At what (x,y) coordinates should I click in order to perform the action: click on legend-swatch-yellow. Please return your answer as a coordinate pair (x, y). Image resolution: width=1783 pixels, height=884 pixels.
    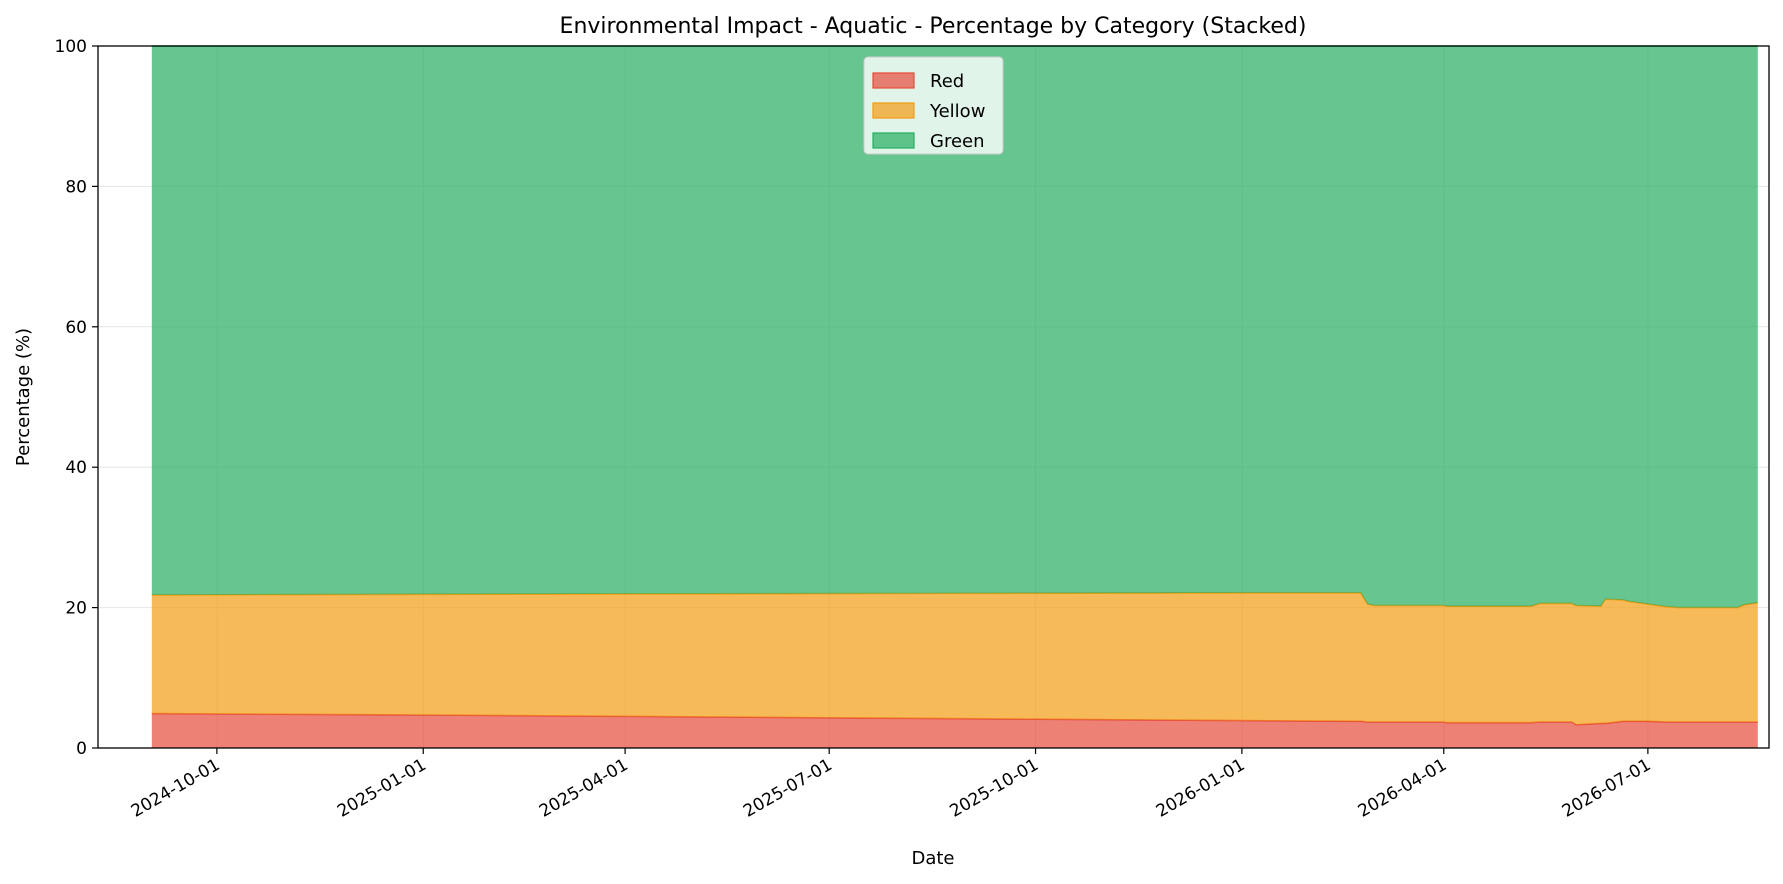
    Looking at the image, I should click on (893, 110).